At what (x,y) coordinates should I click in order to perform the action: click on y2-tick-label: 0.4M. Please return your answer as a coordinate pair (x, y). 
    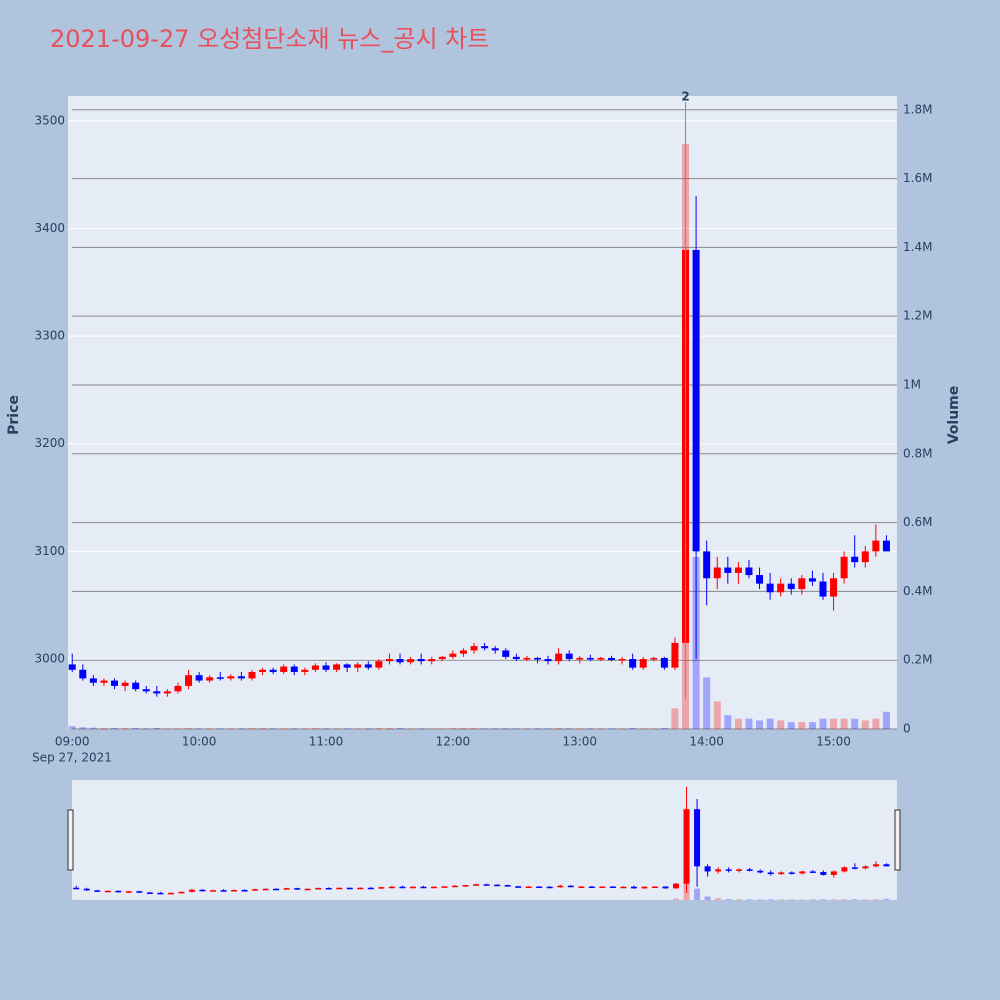
    Looking at the image, I should click on (917, 591).